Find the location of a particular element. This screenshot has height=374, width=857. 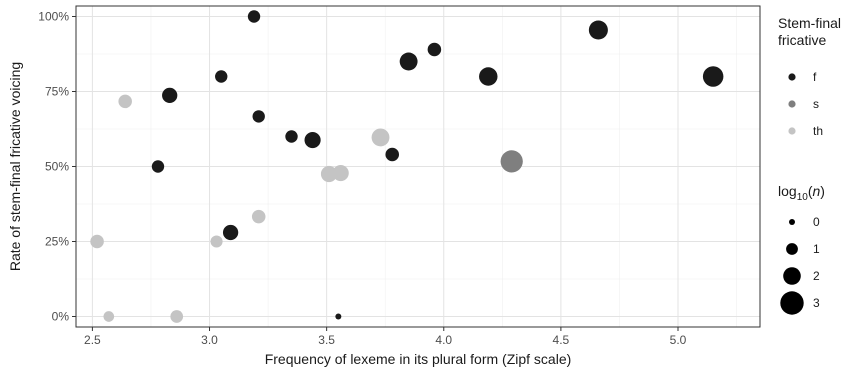

color-legend-title: fricative is located at coordinates (802, 40).